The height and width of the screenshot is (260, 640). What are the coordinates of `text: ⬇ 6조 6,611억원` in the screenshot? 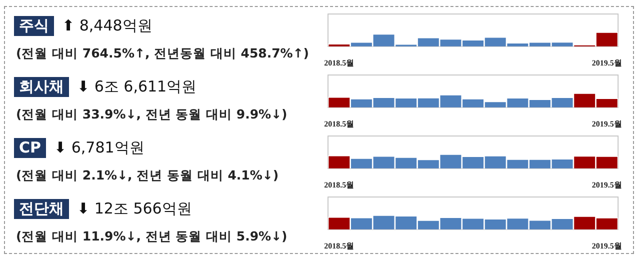 It's located at (137, 86).